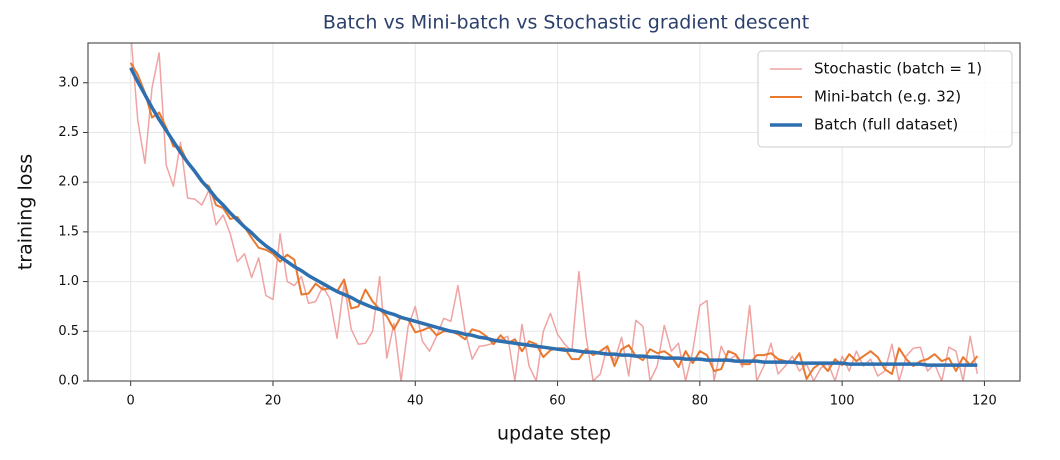  What do you see at coordinates (898, 69) in the screenshot?
I see `legend-label: Stochastic (batch = 1)` at bounding box center [898, 69].